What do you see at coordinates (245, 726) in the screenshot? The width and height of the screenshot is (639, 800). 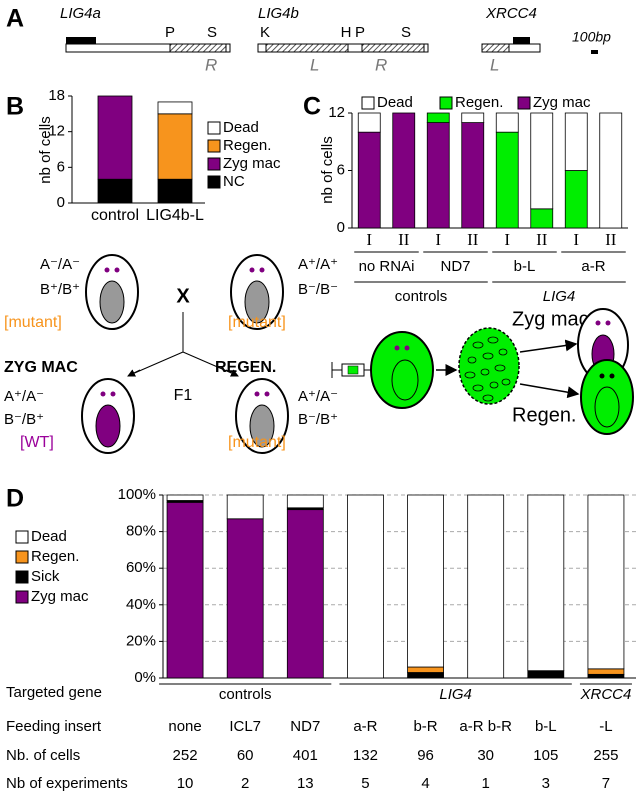 I see `x-tick-label: ICL7` at bounding box center [245, 726].